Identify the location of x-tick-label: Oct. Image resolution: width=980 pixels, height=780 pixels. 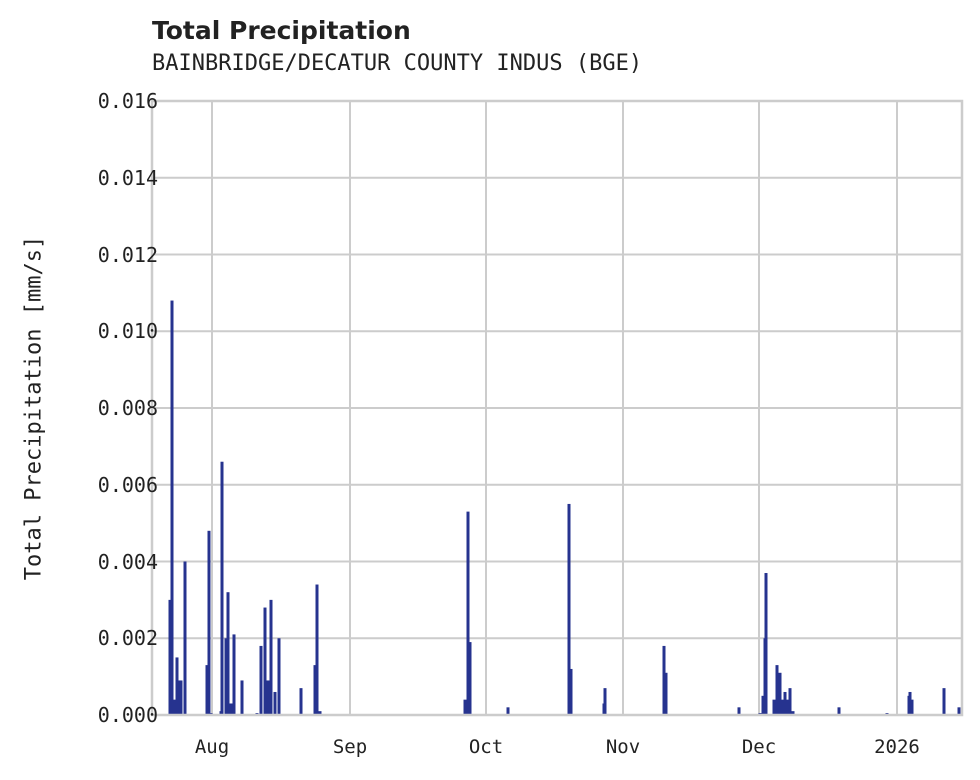
(486, 747).